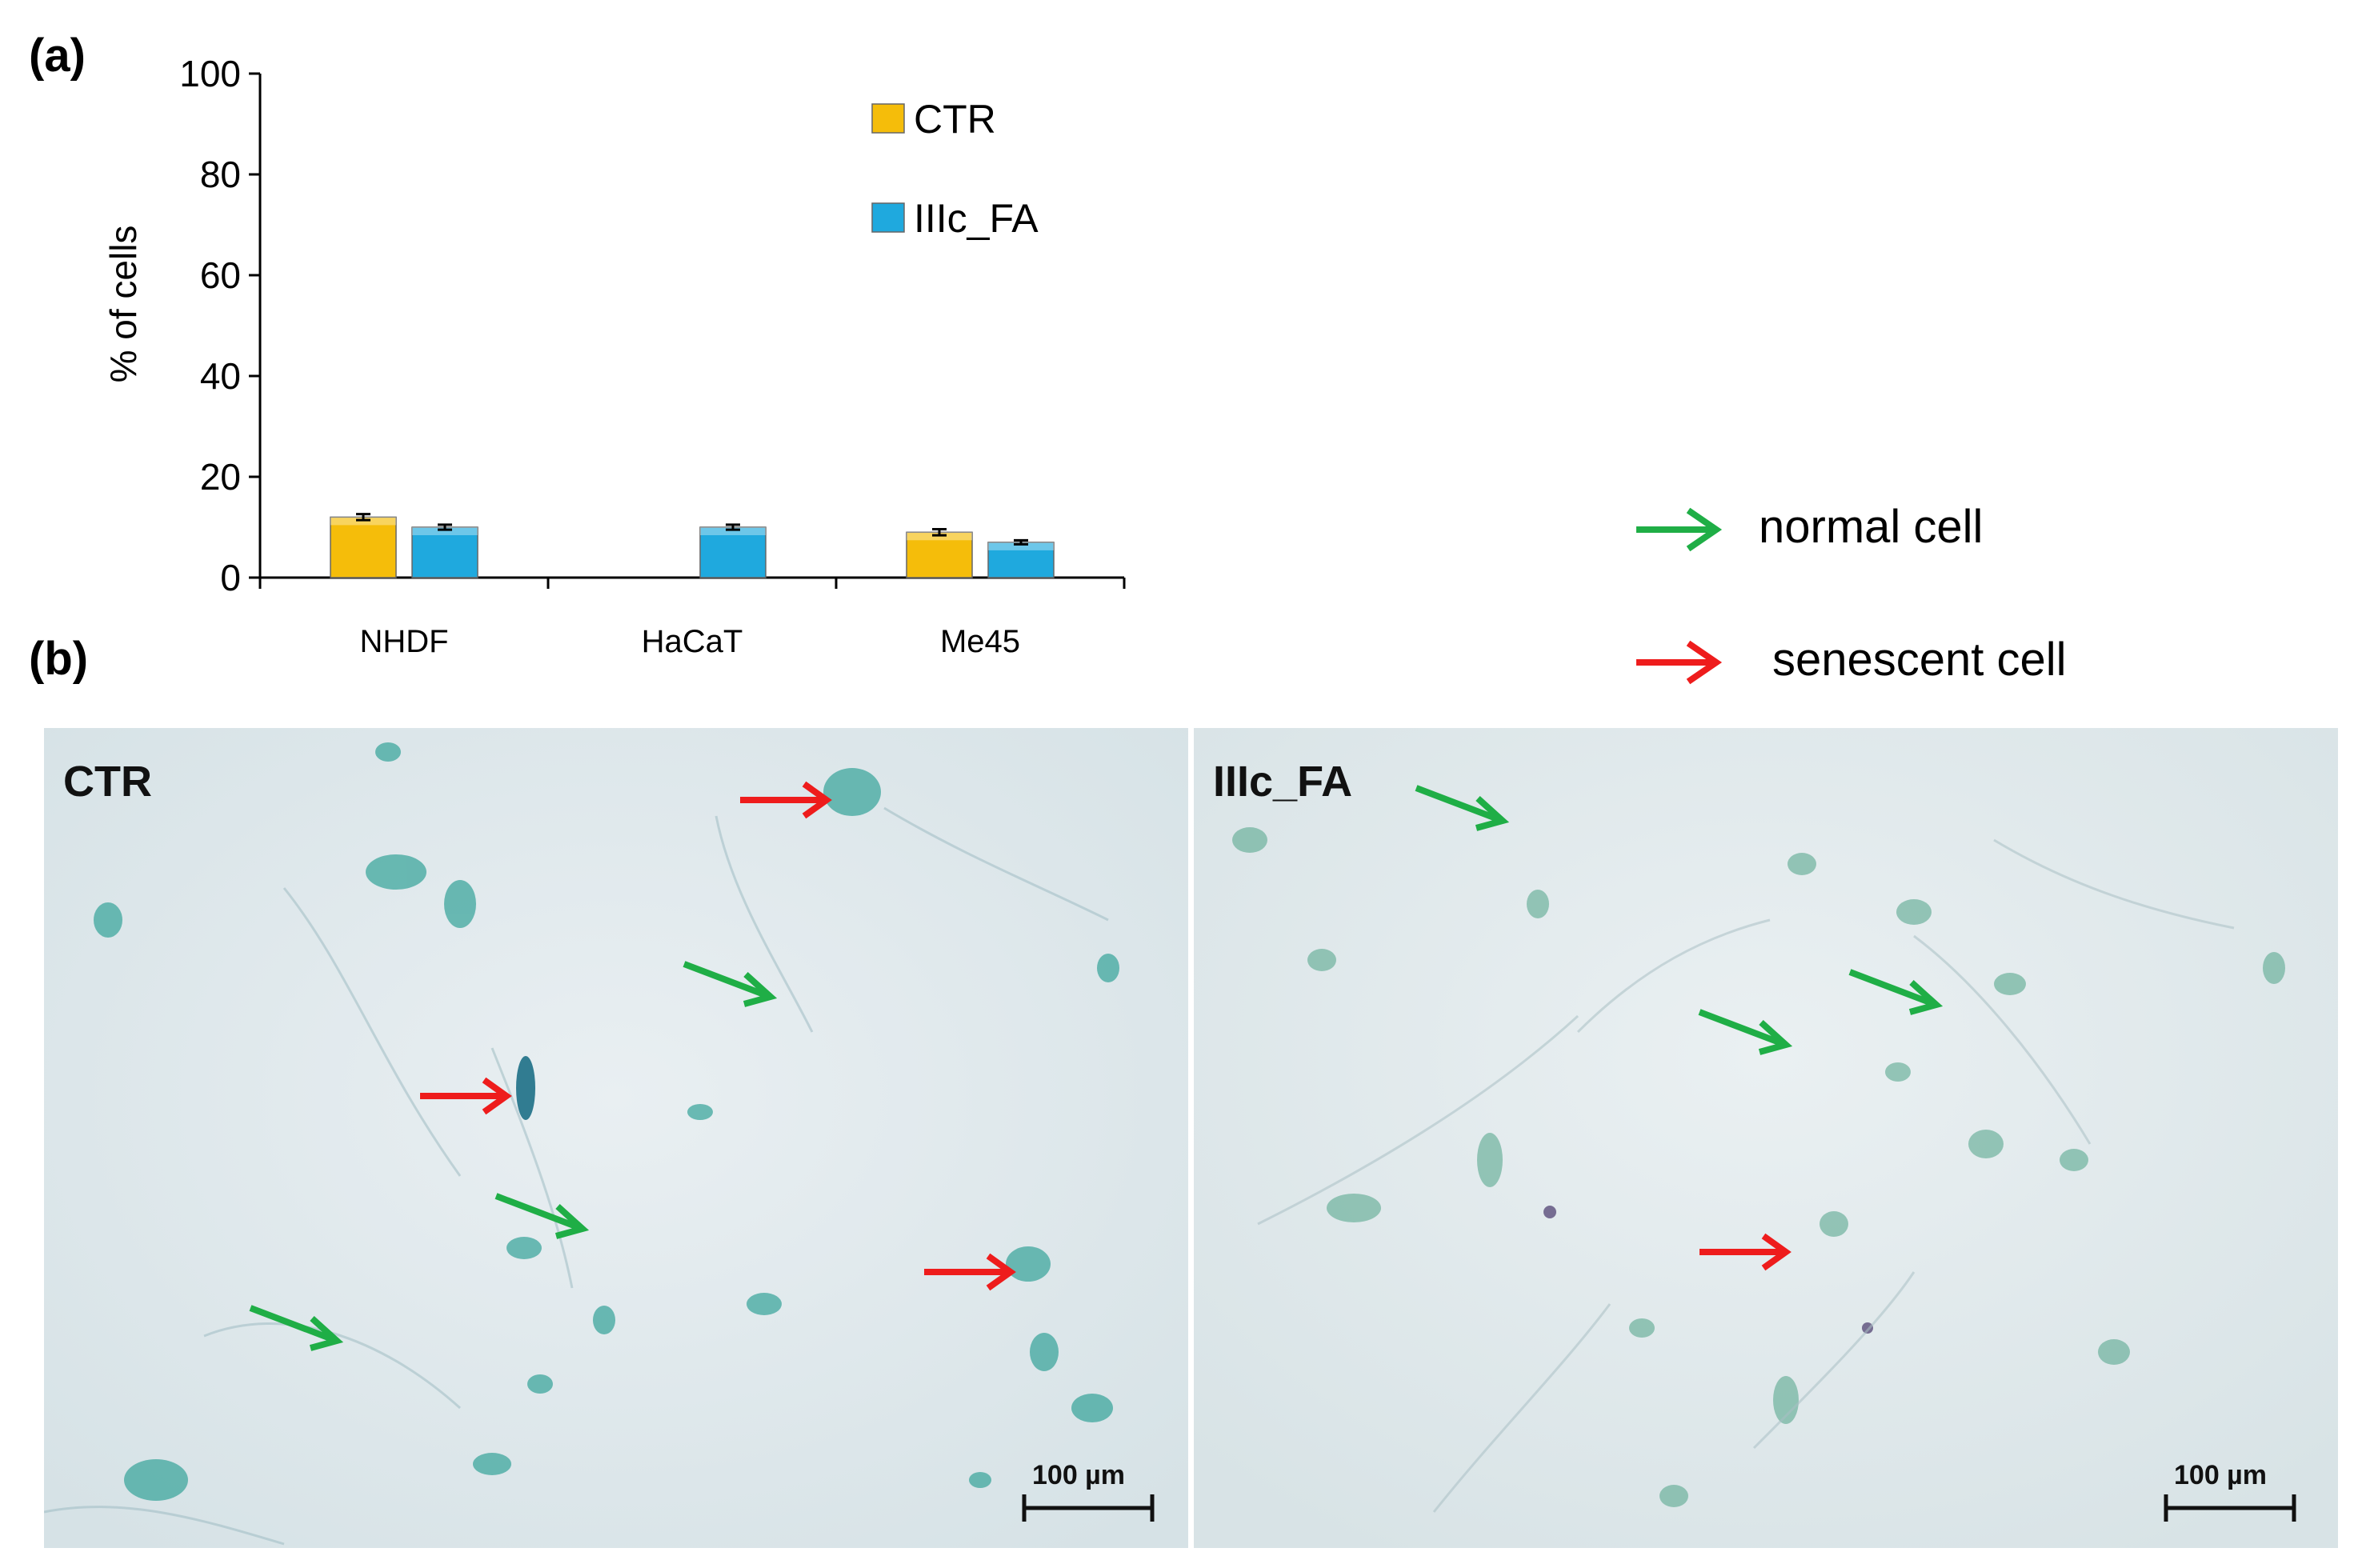 The height and width of the screenshot is (1568, 2362). I want to click on legend-label: IIIc_FA, so click(976, 218).